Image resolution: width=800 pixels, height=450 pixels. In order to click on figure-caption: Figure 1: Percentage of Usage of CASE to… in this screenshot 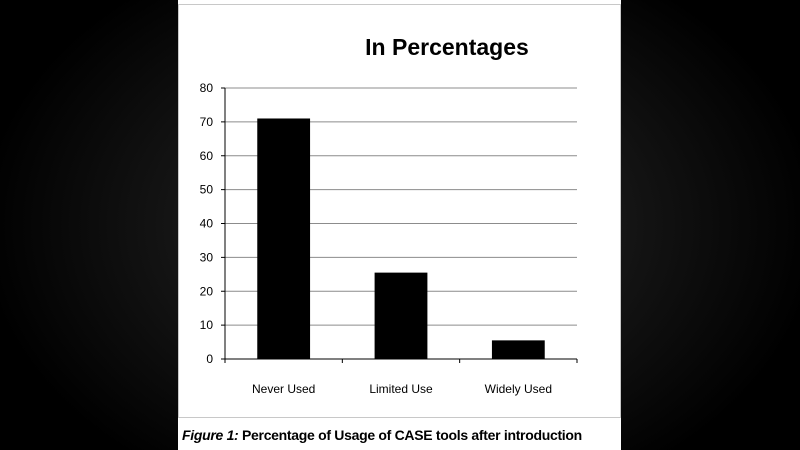, I will do `click(402, 435)`.